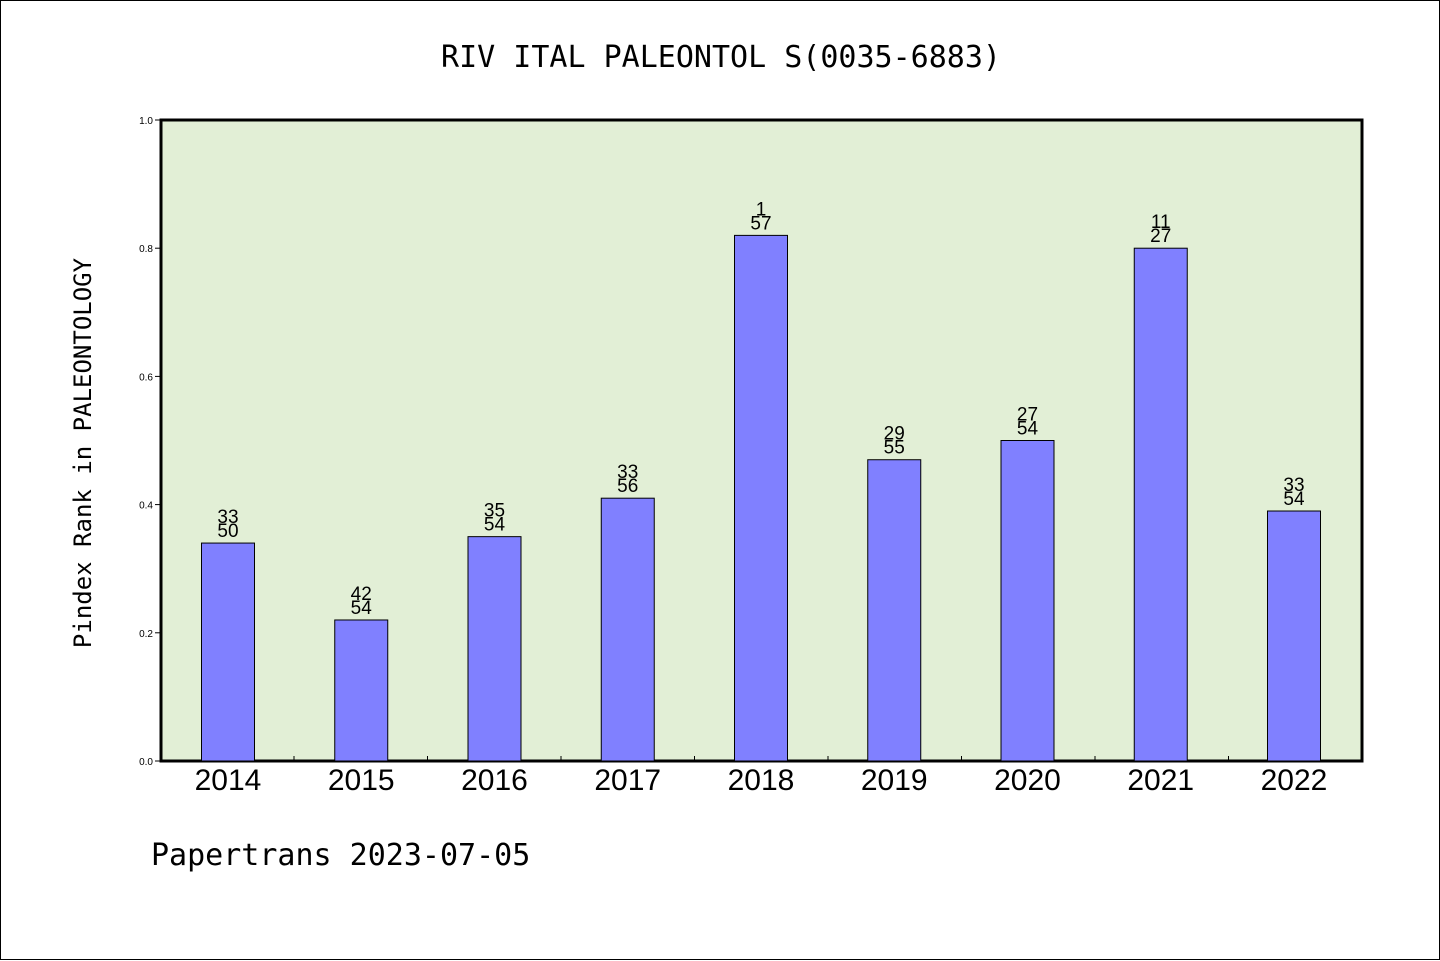  Describe the element at coordinates (146, 762) in the screenshot. I see `y-tick-label: 0.0` at that location.